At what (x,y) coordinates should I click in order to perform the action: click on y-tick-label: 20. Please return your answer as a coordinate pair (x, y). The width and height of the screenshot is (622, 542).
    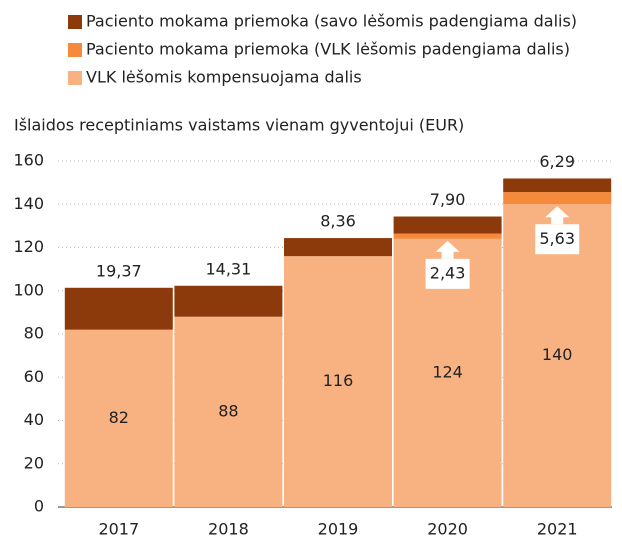
    Looking at the image, I should click on (34, 462).